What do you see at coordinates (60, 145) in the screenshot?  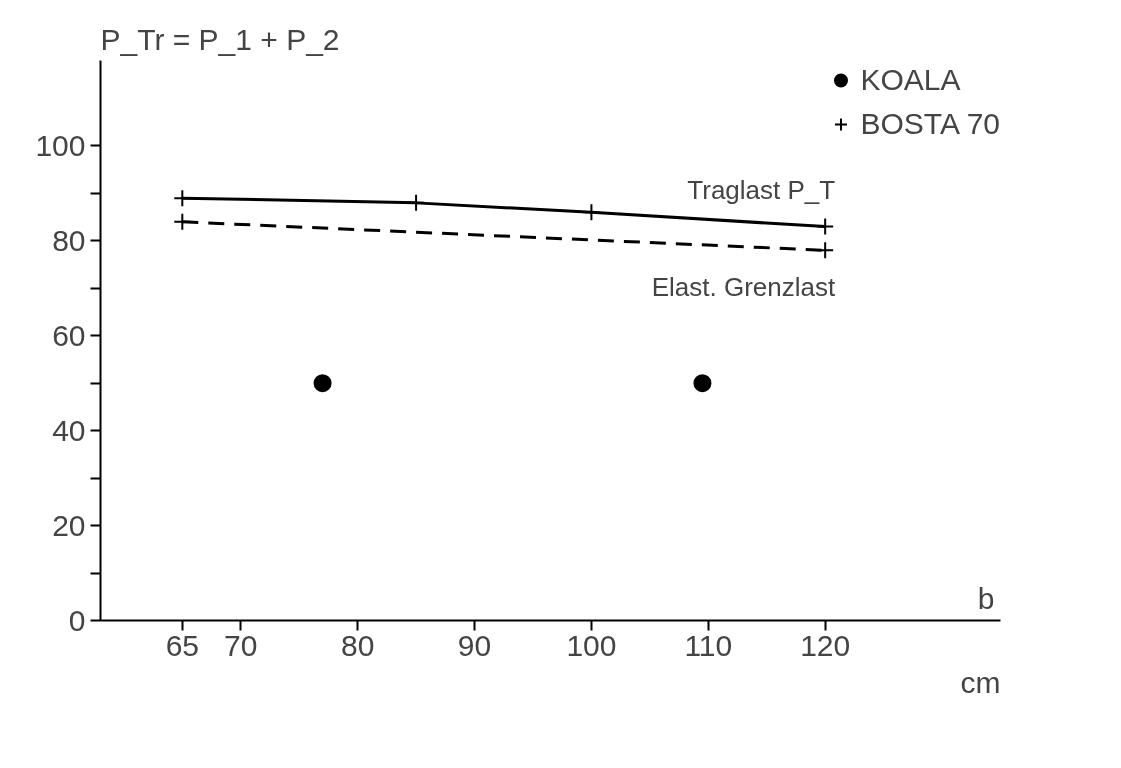 I see `y-tick-label: 100` at bounding box center [60, 145].